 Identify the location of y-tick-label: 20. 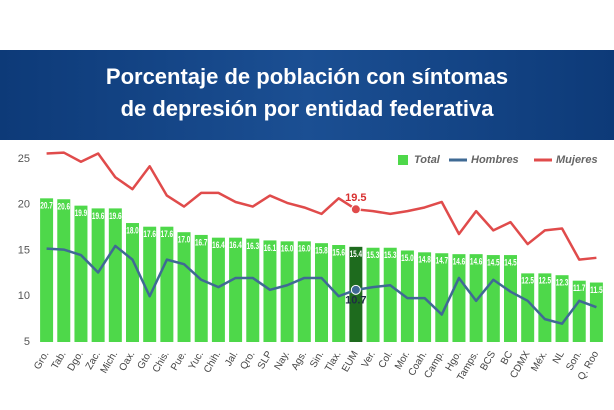
(24, 205).